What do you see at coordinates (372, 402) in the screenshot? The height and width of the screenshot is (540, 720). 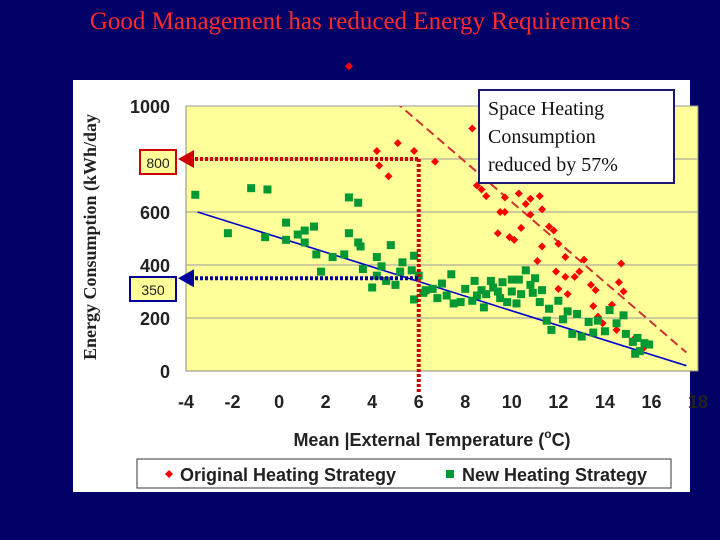 I see `x-tick-label: 4` at bounding box center [372, 402].